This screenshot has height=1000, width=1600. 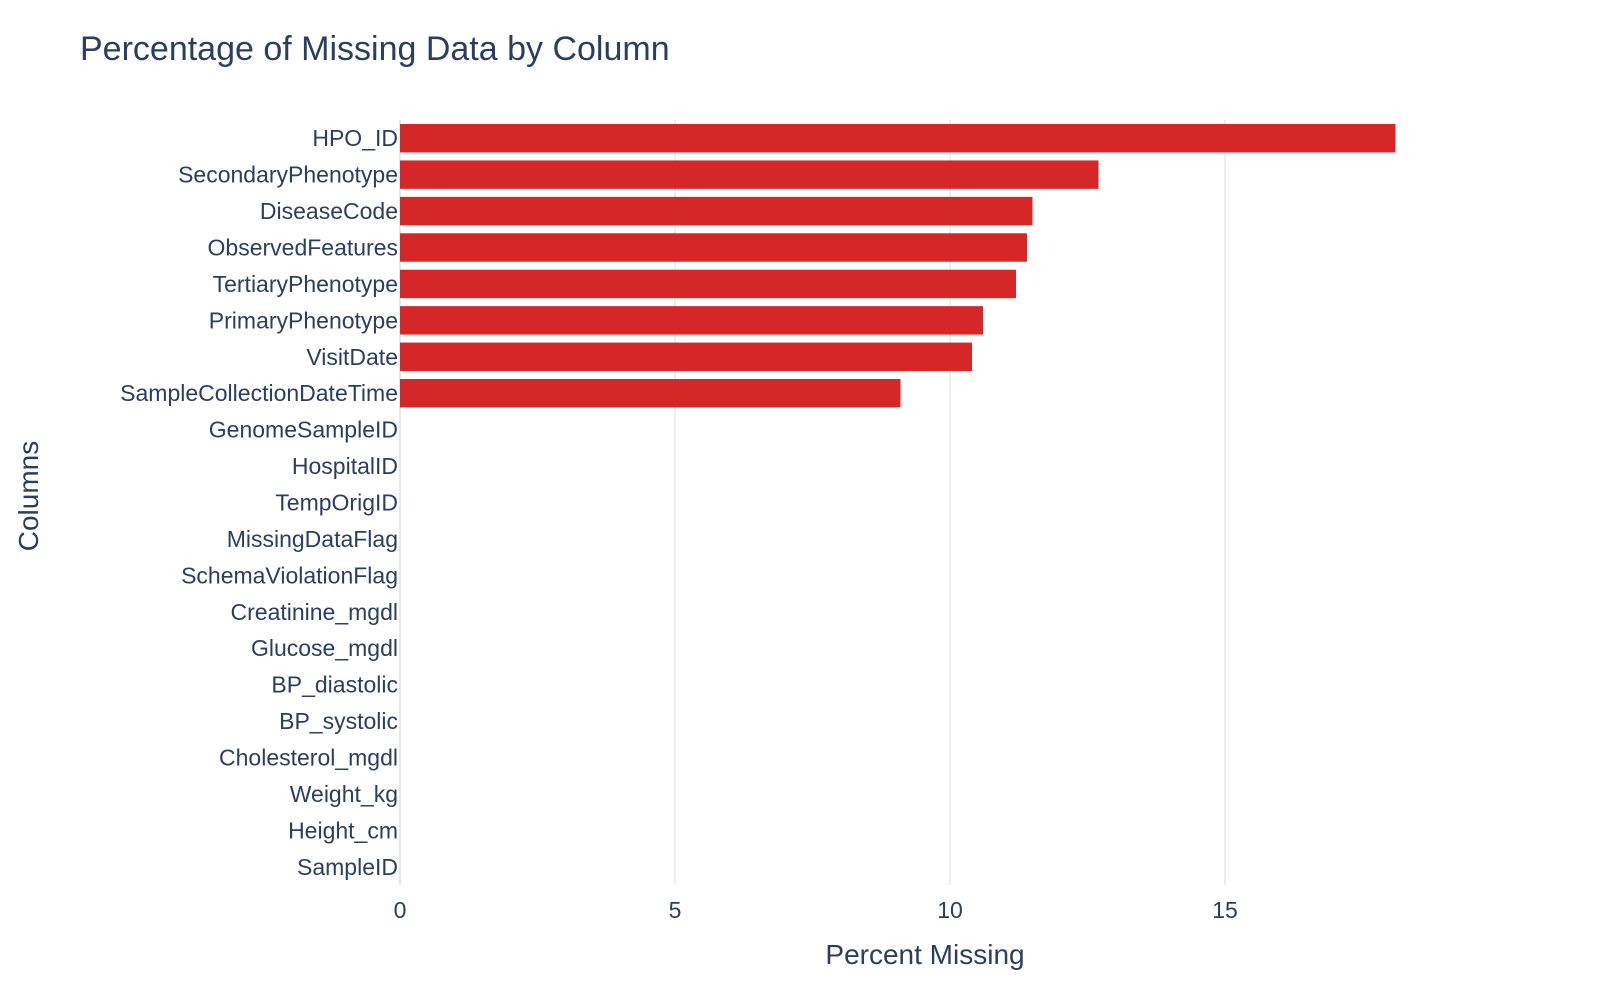 I want to click on y-tick-label: GenomeSampleID, so click(x=303, y=430).